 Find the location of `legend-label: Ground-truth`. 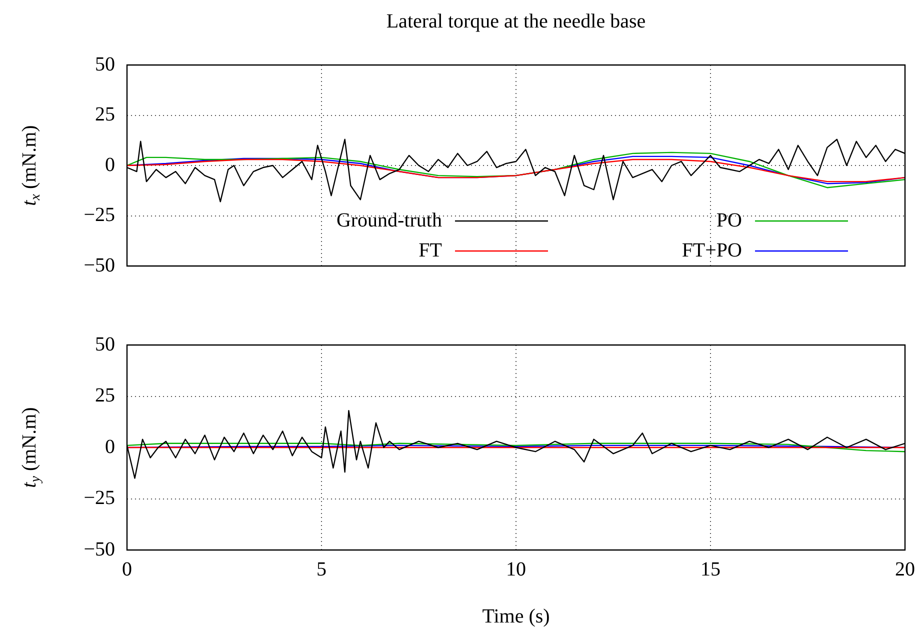

legend-label: Ground-truth is located at coordinates (389, 220).